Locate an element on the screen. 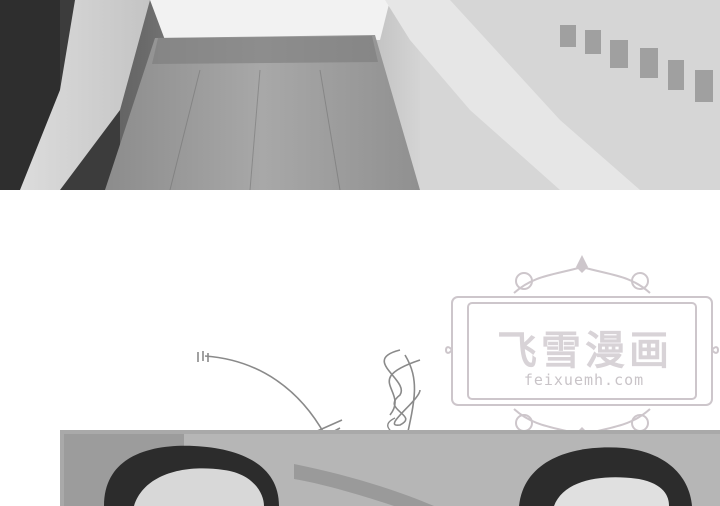 This screenshot has width=720, height=506. watermark-title: 飞雪漫画 is located at coordinates (585, 351).